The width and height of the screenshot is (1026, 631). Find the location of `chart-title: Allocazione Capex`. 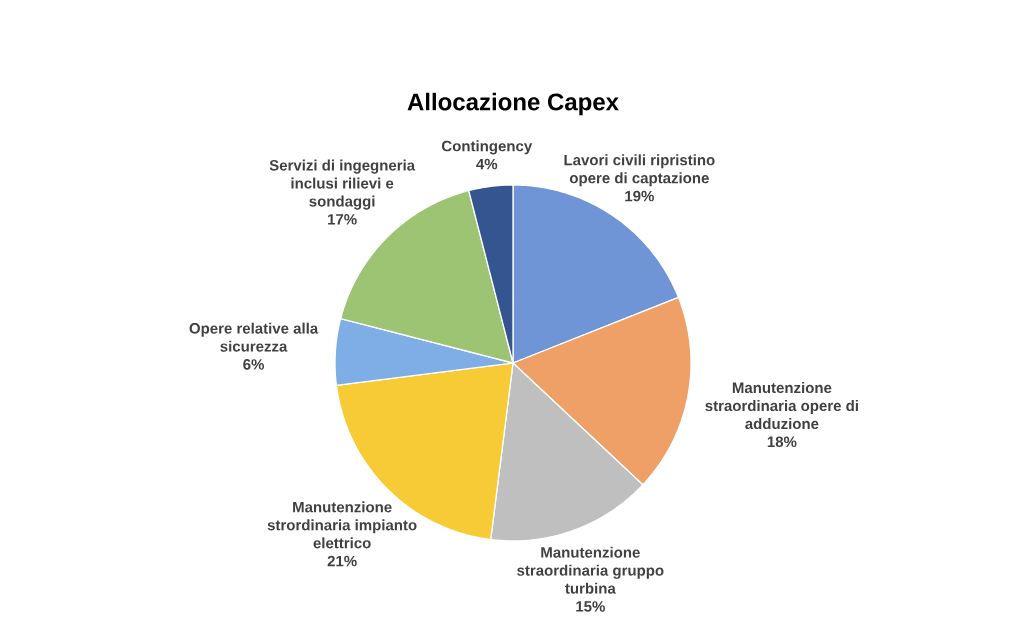

chart-title: Allocazione Capex is located at coordinates (513, 104).